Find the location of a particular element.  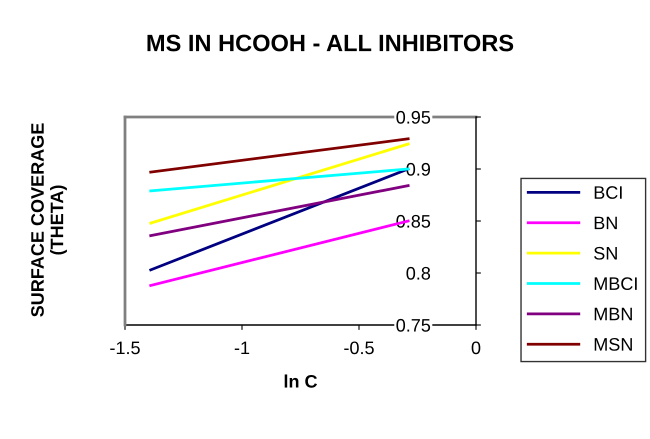

legend-label: BN is located at coordinates (605, 223).